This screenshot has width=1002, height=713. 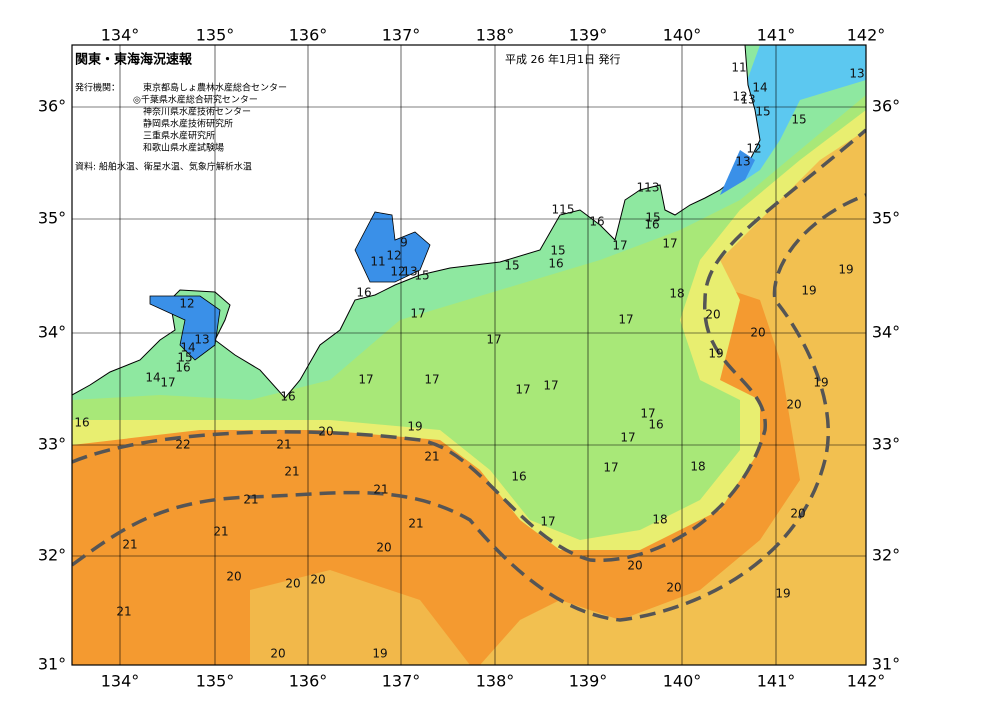 I want to click on lon-label: 138°, so click(x=495, y=681).